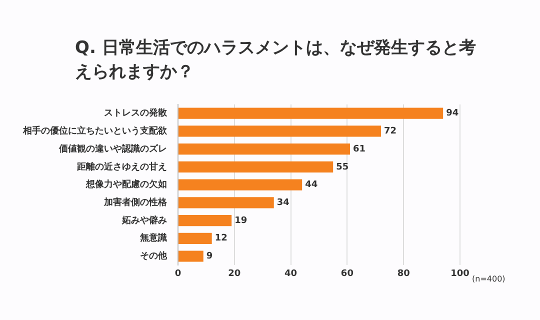 This screenshot has height=320, width=540. I want to click on x-tick-label: 40, so click(291, 273).